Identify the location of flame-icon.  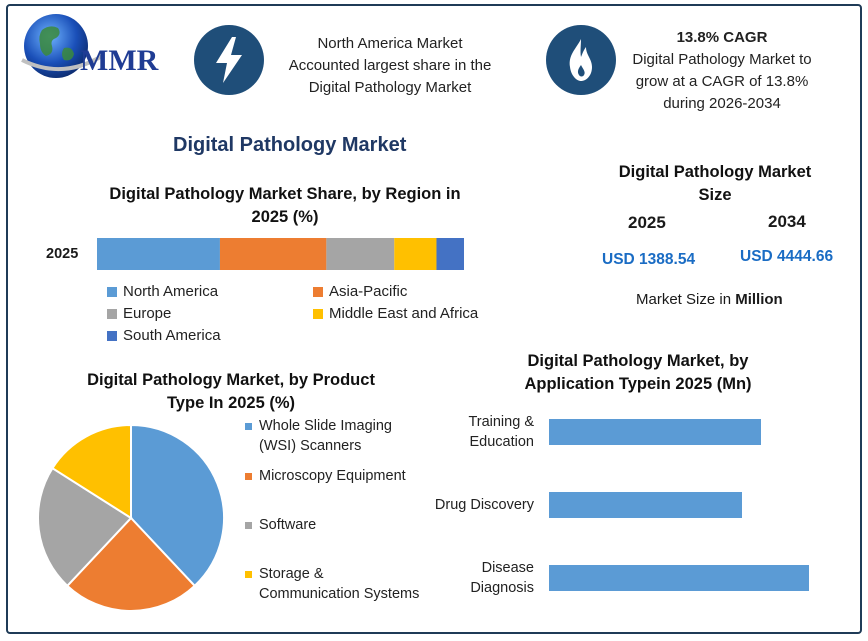
(581, 60).